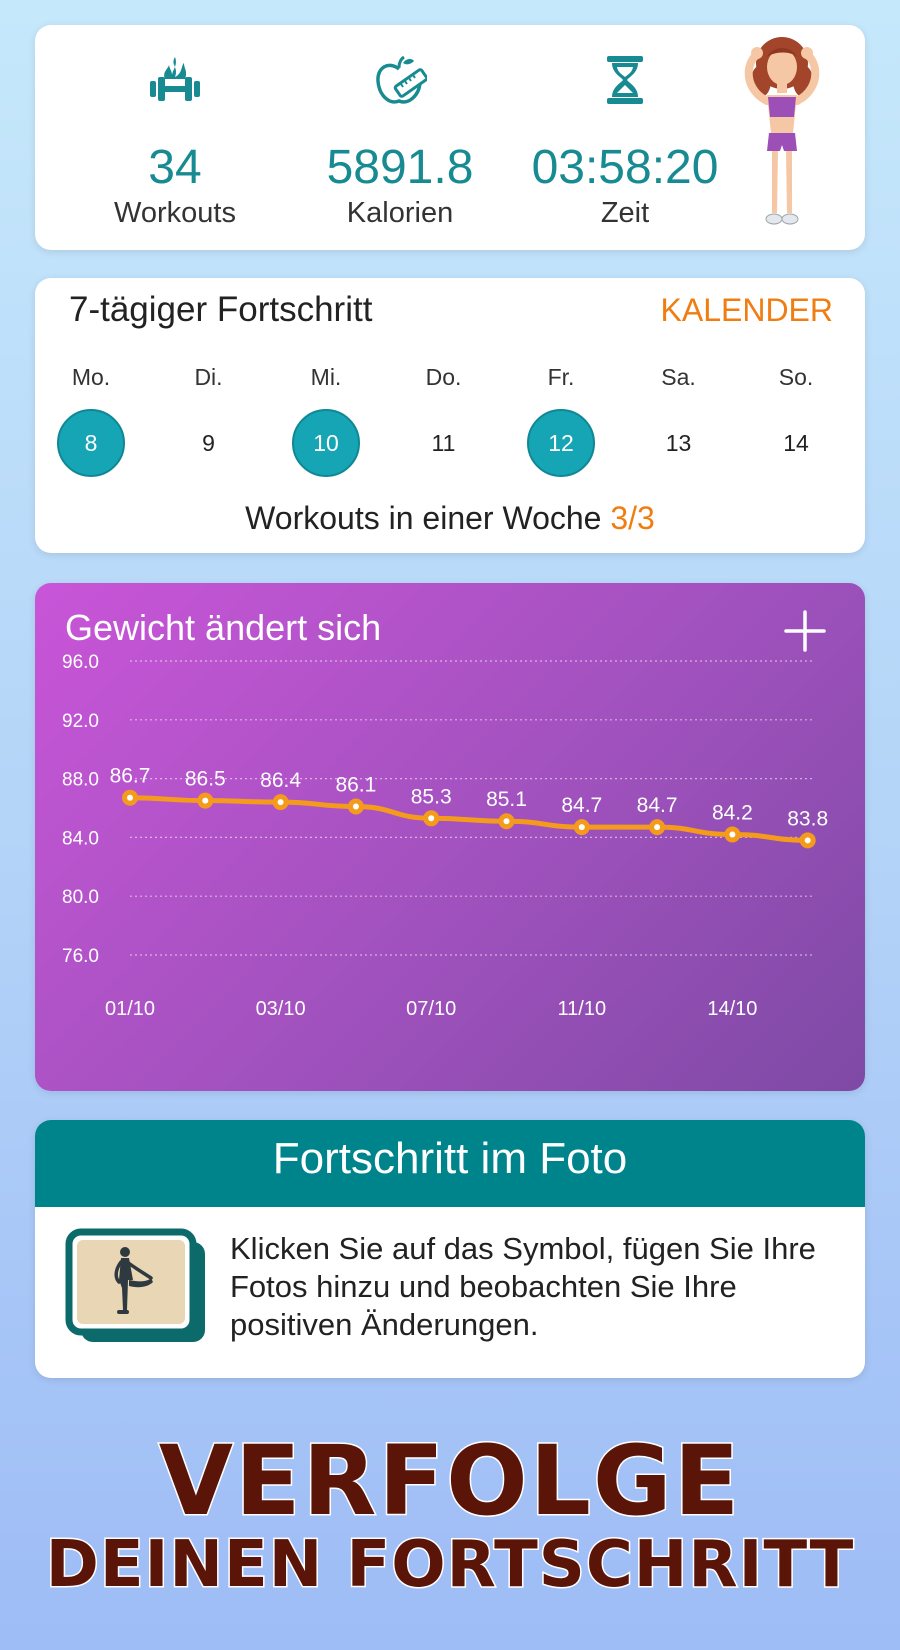  What do you see at coordinates (401, 79) in the screenshot?
I see `apple-tape-icon` at bounding box center [401, 79].